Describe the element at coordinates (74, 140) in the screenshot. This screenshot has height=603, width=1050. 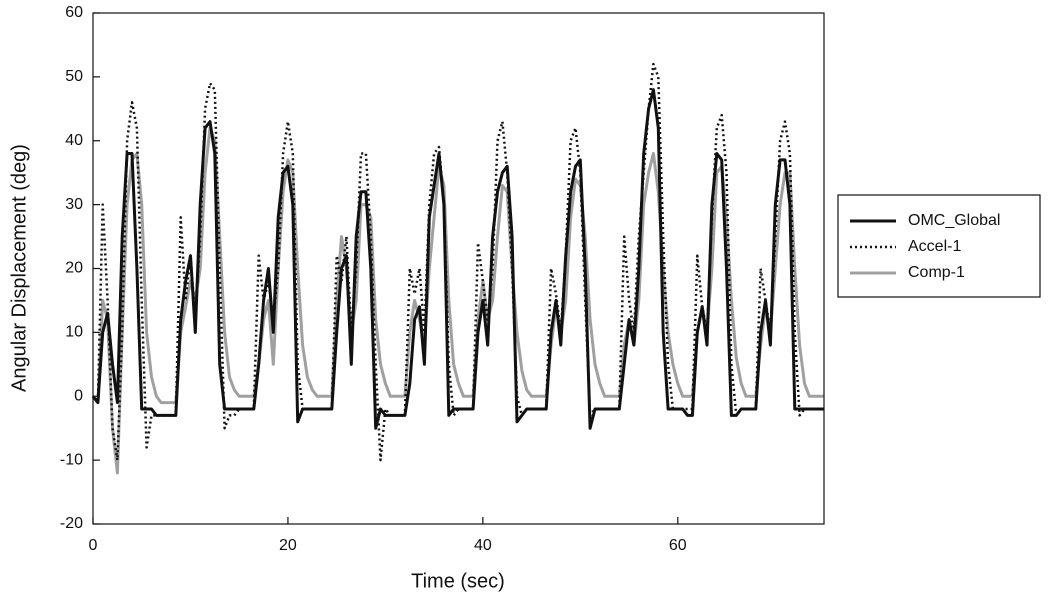
I see `y-tick-label: 40` at that location.